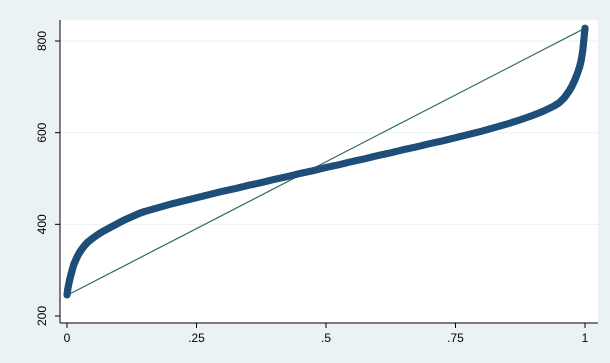 The width and height of the screenshot is (610, 363). I want to click on x-tick-label: 1, so click(585, 338).